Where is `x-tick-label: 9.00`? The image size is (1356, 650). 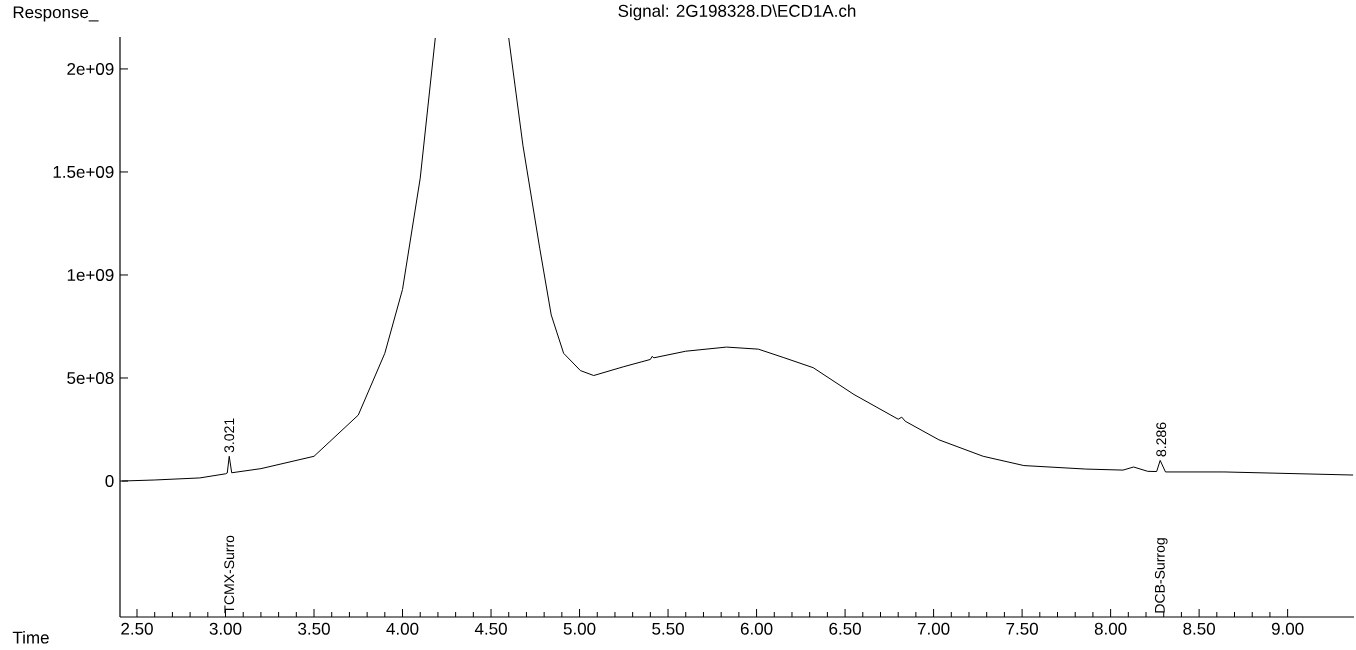
x-tick-label: 9.00 is located at coordinates (1287, 628).